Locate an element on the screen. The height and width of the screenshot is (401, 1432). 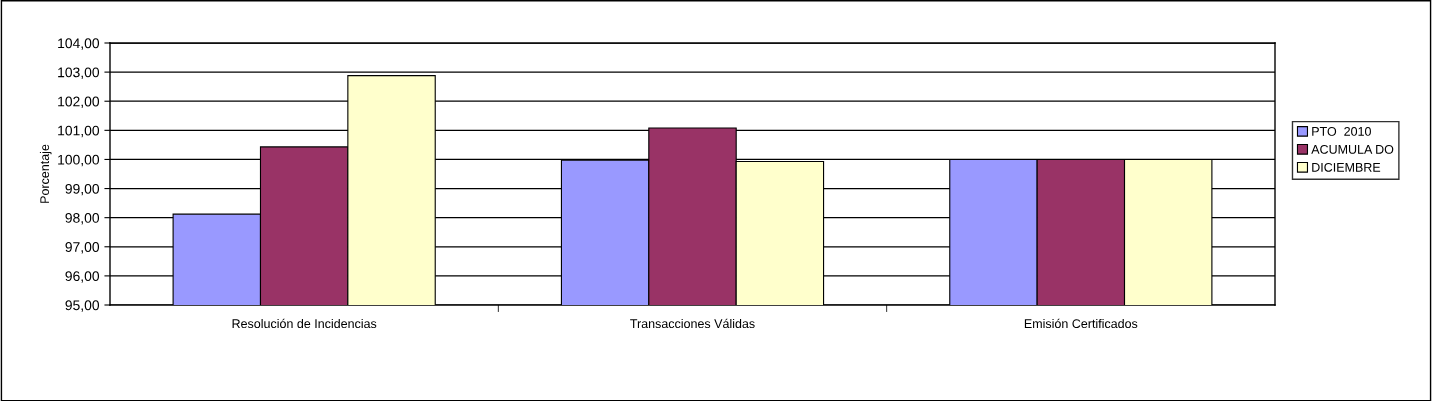
y-axis-title: Porcentaje is located at coordinates (45, 173).